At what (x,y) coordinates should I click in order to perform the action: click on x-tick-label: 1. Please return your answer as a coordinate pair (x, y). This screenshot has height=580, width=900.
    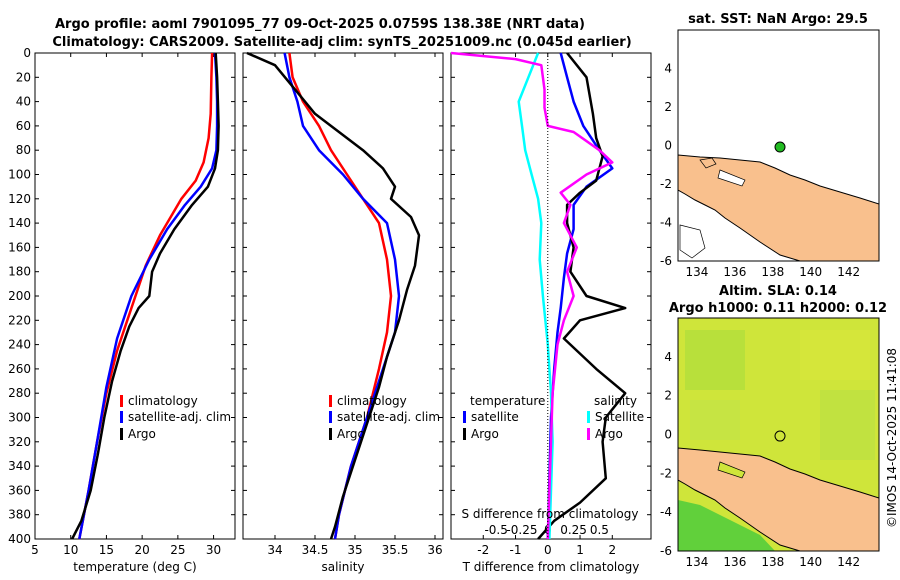
    Looking at the image, I should click on (580, 550).